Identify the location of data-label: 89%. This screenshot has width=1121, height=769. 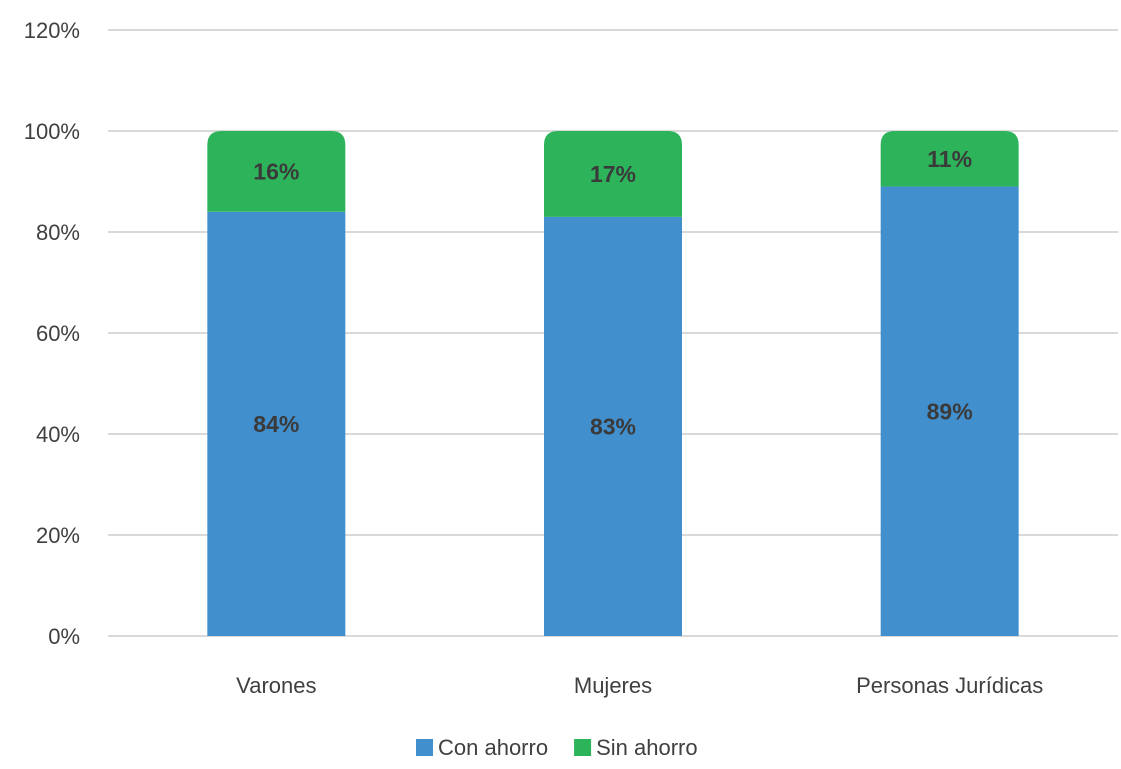
(950, 411).